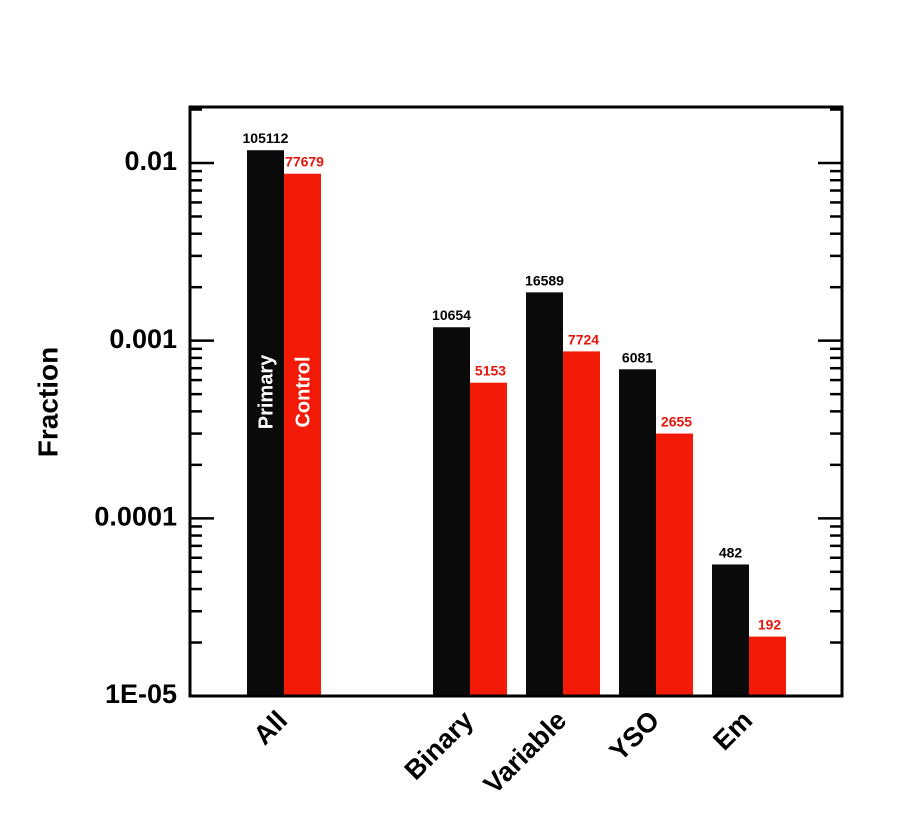 The image size is (913, 813). I want to click on bar-variable-control, so click(581, 523).